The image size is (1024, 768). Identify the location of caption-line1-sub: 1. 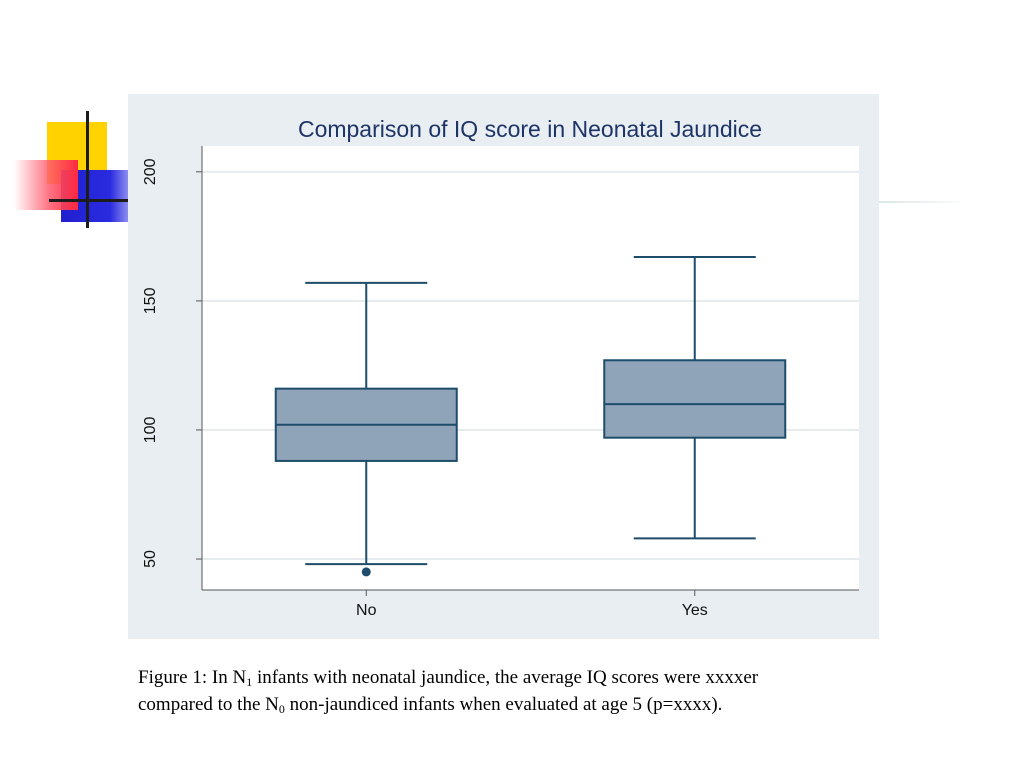
(249, 682).